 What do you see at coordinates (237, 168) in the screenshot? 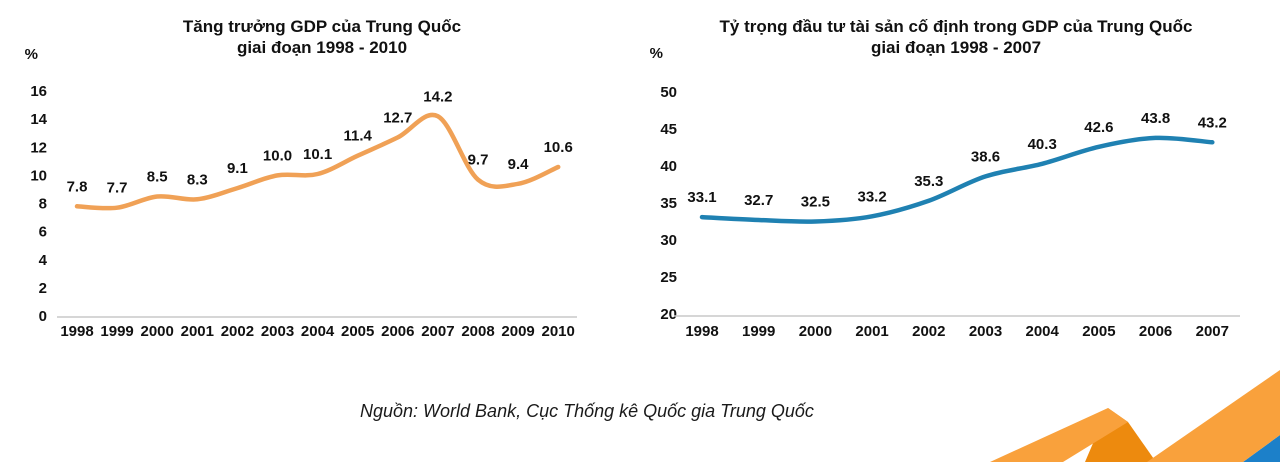
I see `data-point-label: 9.1` at bounding box center [237, 168].